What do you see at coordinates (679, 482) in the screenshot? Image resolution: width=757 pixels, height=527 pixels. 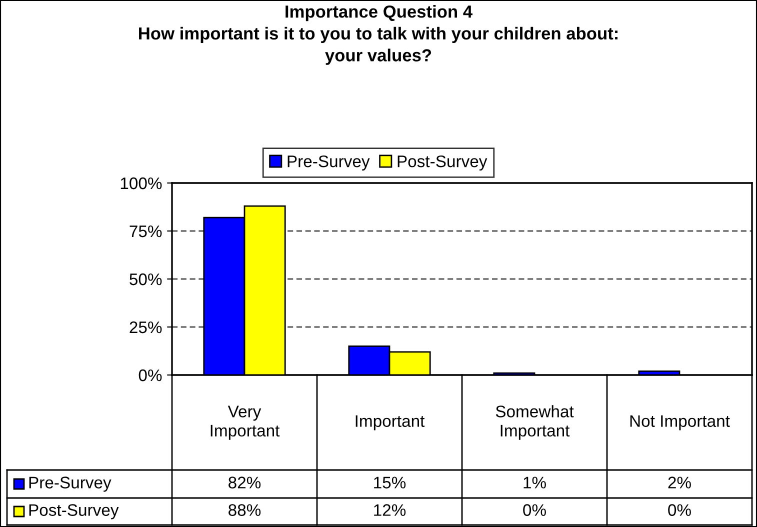 I see `data-label: 2%` at bounding box center [679, 482].